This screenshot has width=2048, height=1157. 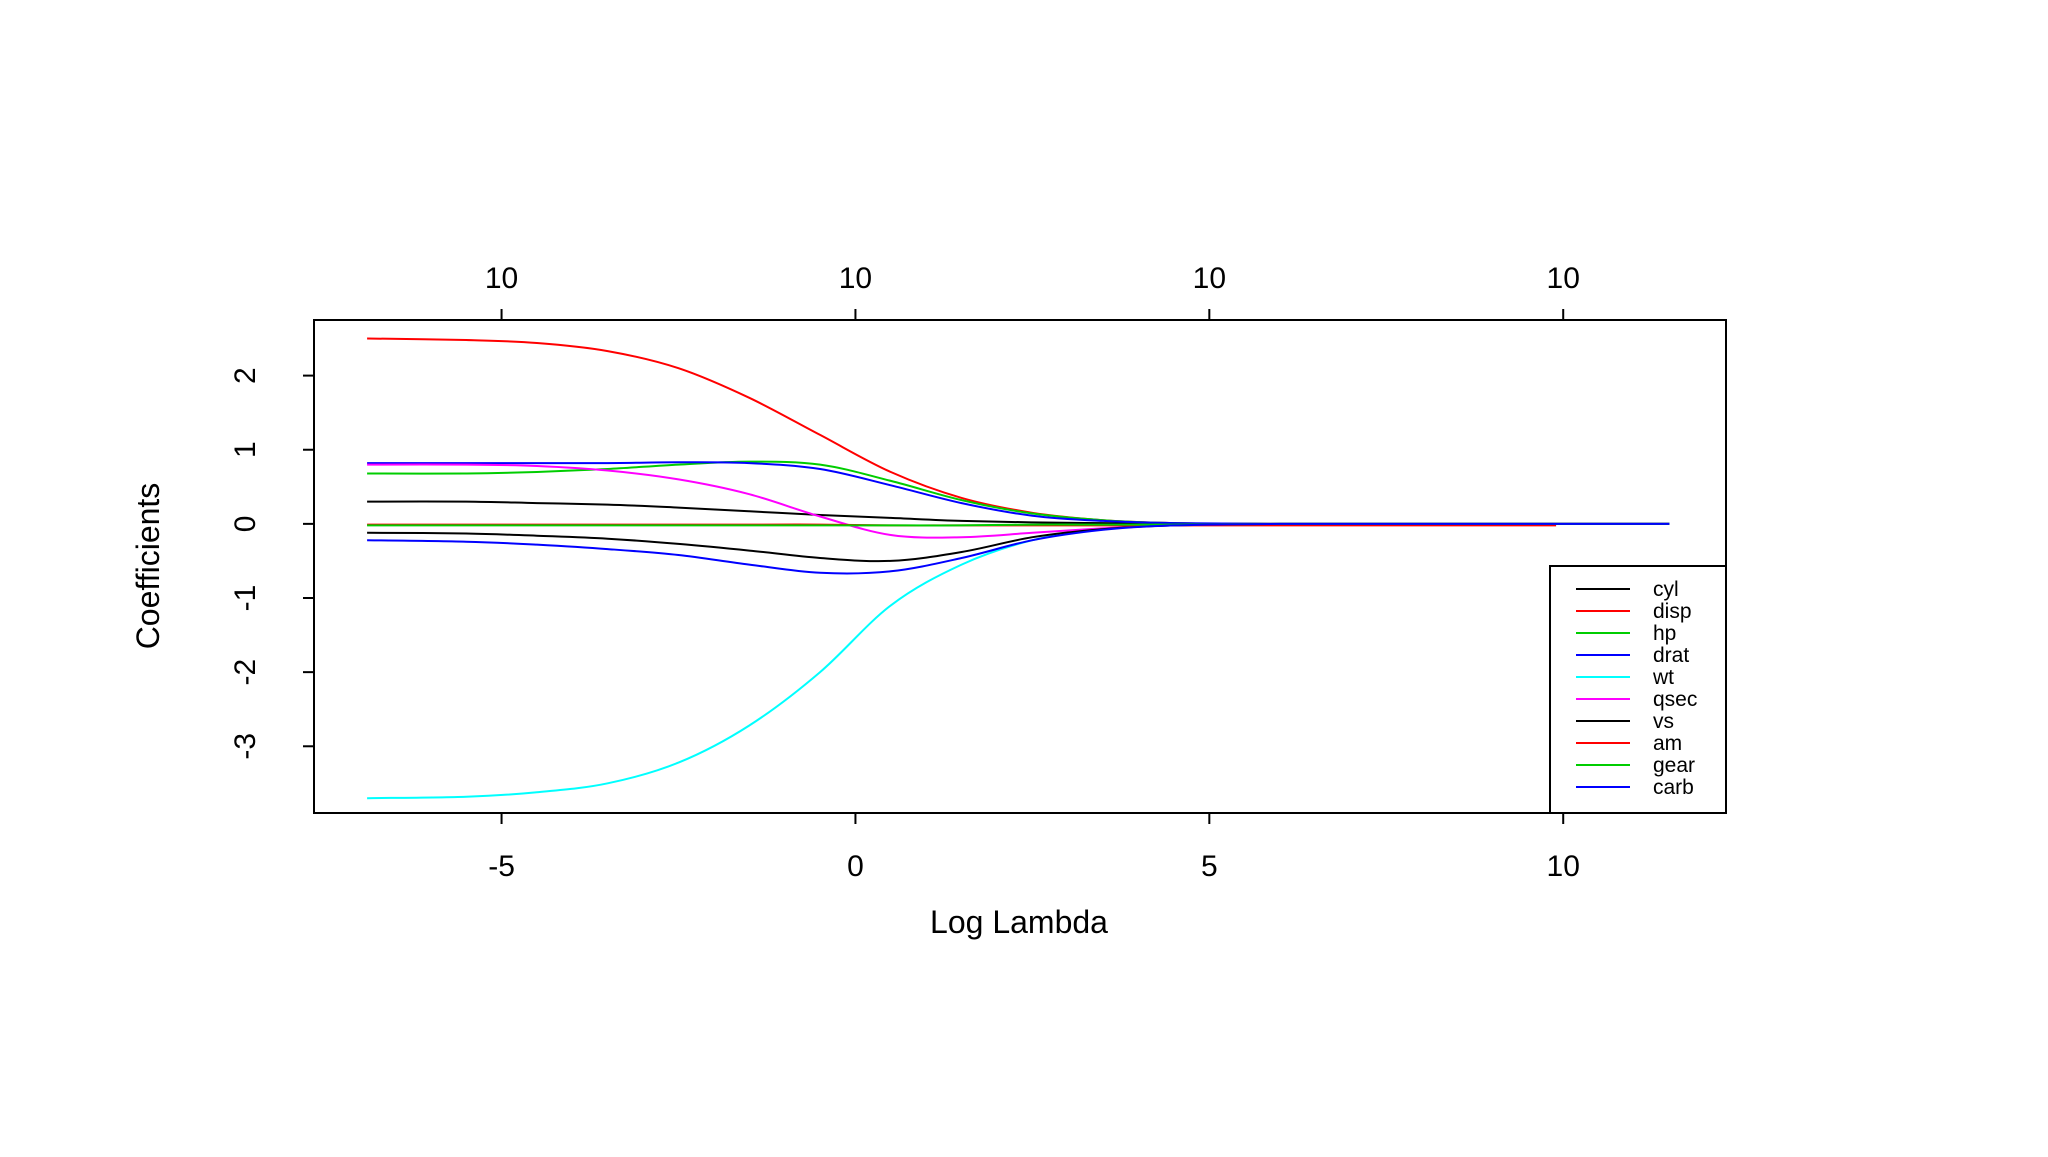 I want to click on y-tick-label: 0, so click(x=245, y=524).